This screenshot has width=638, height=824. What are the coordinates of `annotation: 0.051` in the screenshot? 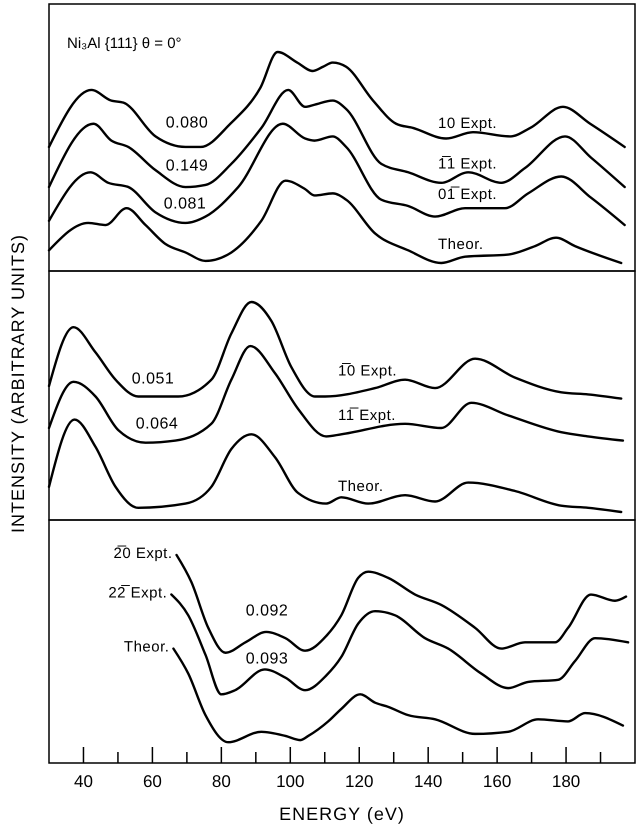 It's located at (153, 379).